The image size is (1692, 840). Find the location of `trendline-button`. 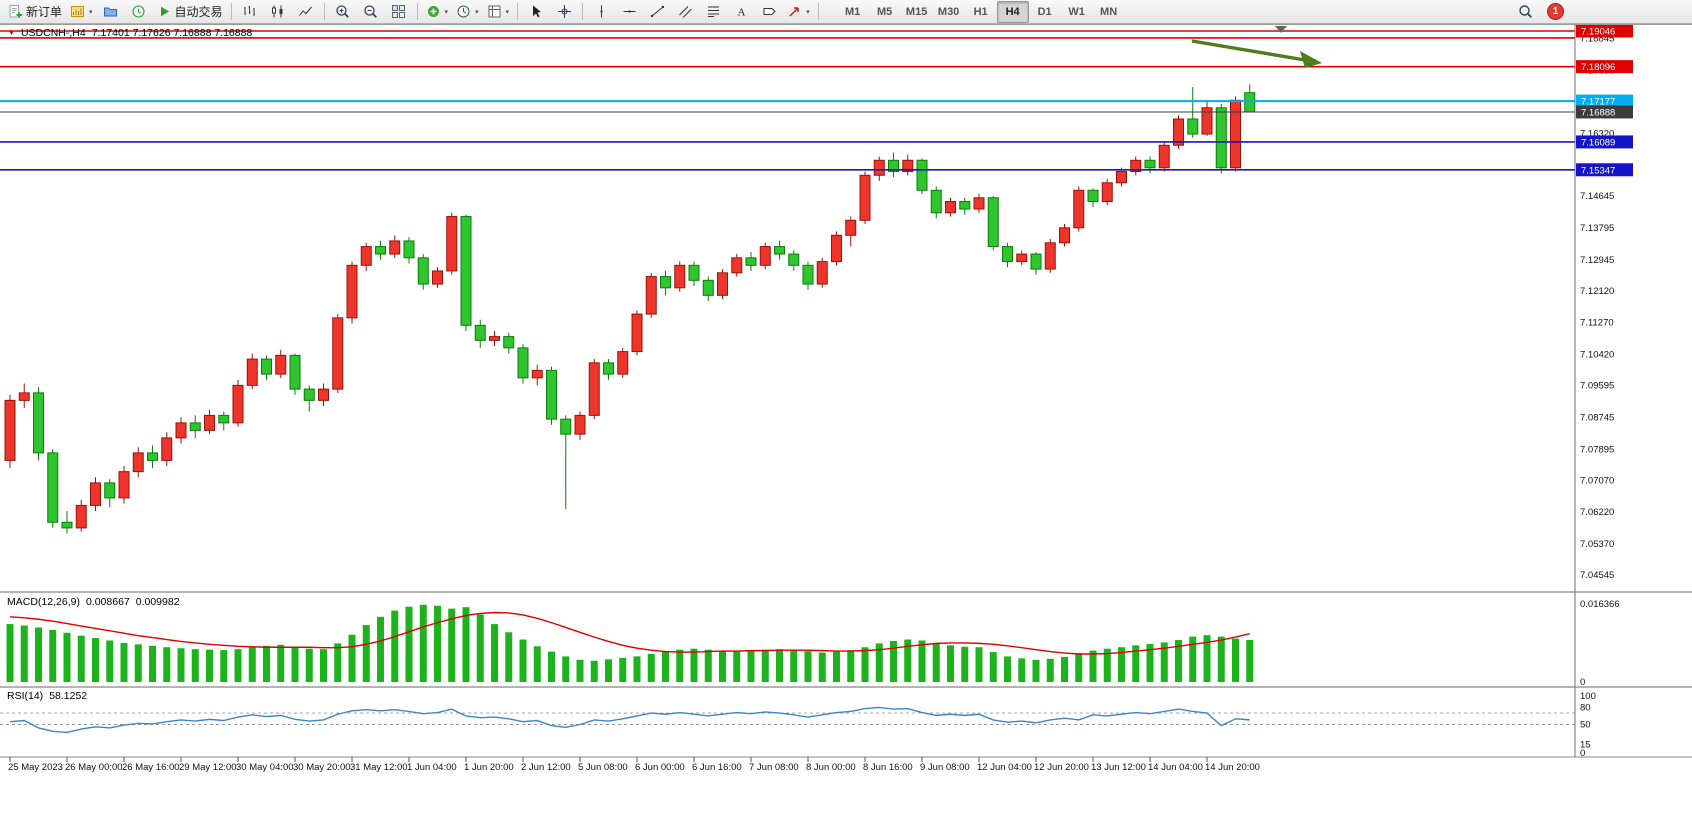

trendline-button is located at coordinates (657, 12).